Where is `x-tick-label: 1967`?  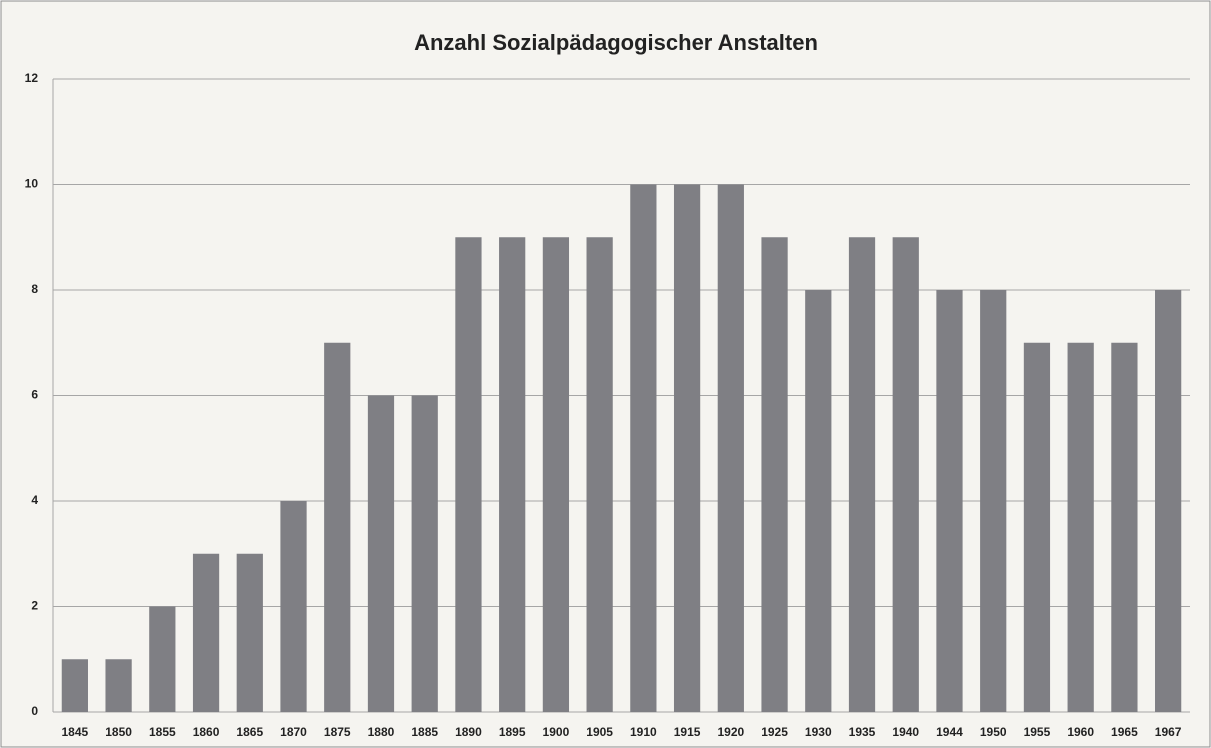 x-tick-label: 1967 is located at coordinates (1168, 732).